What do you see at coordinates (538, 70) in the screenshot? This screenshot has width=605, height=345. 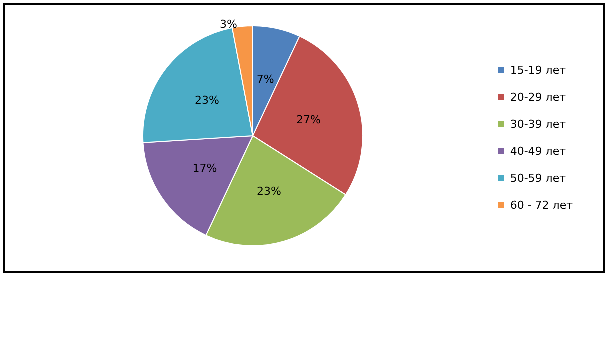 I see `legend-label: 15-19 лет` at bounding box center [538, 70].